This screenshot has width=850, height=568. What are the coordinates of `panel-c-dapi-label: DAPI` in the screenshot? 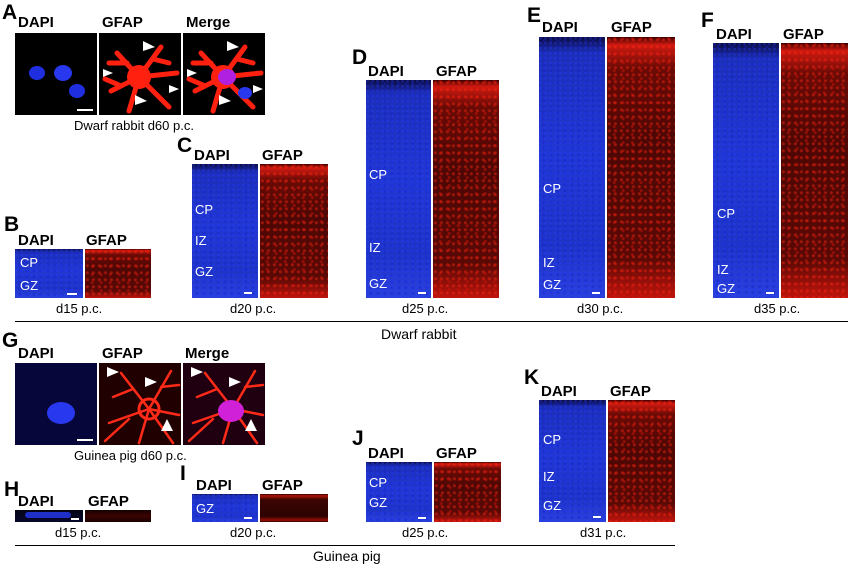 It's located at (212, 155).